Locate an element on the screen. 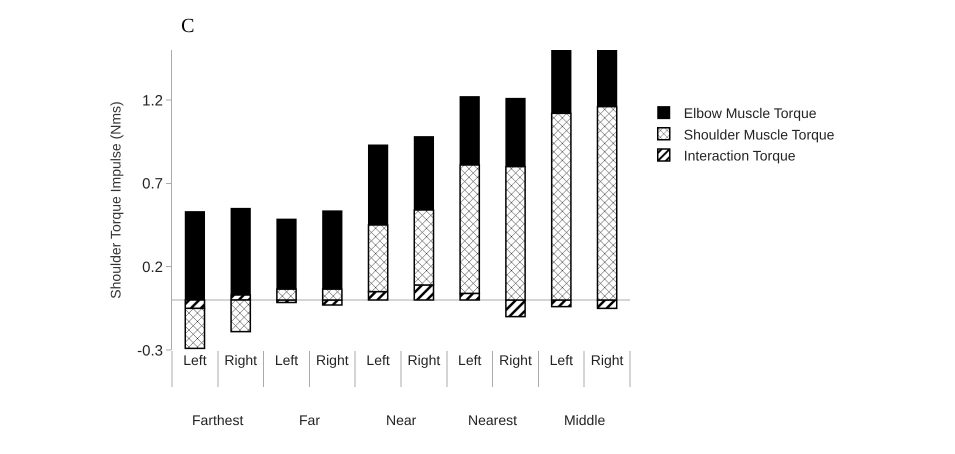 The height and width of the screenshot is (454, 955). text: Near is located at coordinates (401, 420).